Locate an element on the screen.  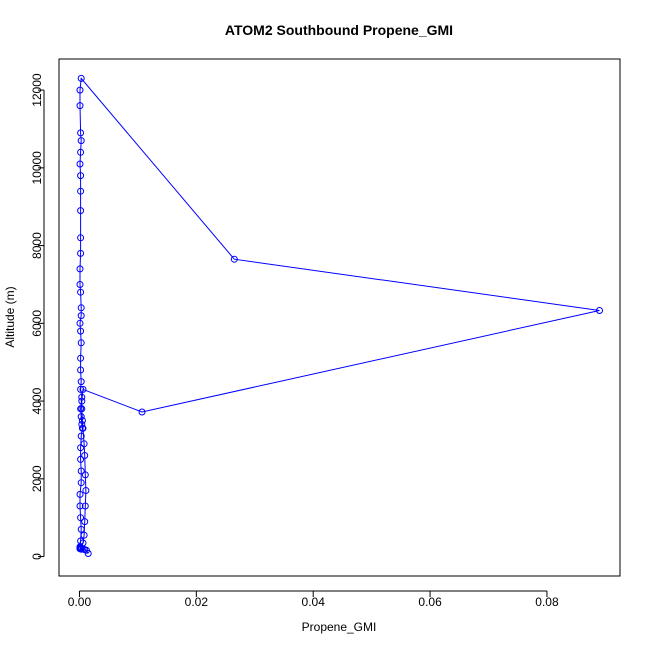
y-tick-label: 6000 is located at coordinates (37, 323).